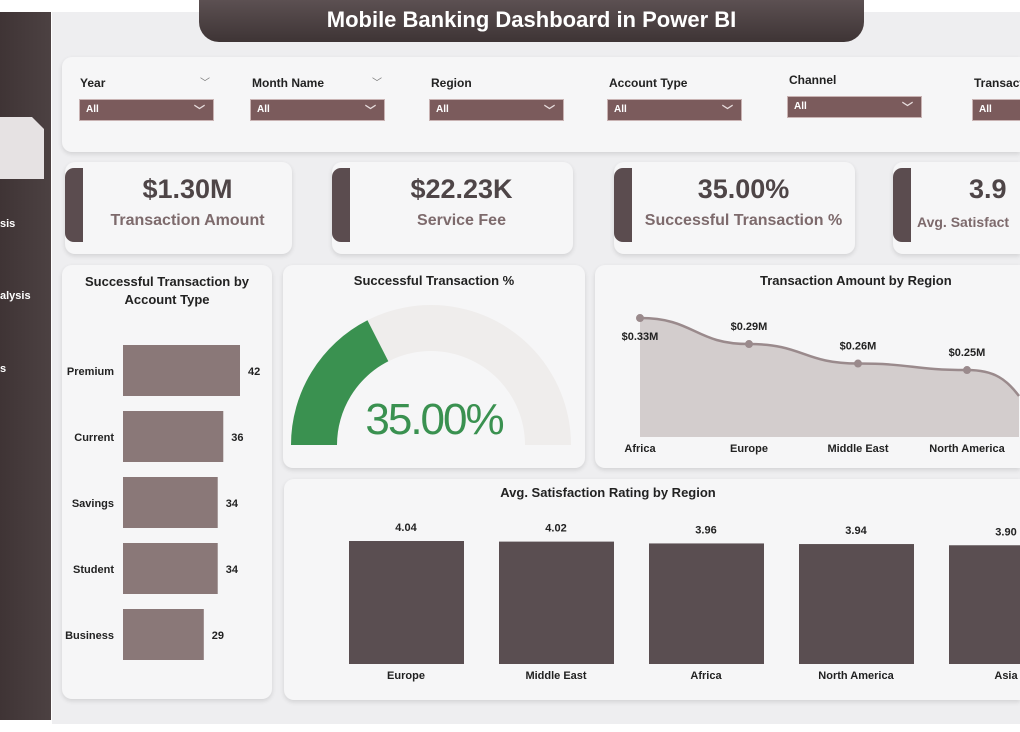 Image resolution: width=1020 pixels, height=732 pixels. I want to click on filter-account-type-dropdown: All ﹀, so click(674, 110).